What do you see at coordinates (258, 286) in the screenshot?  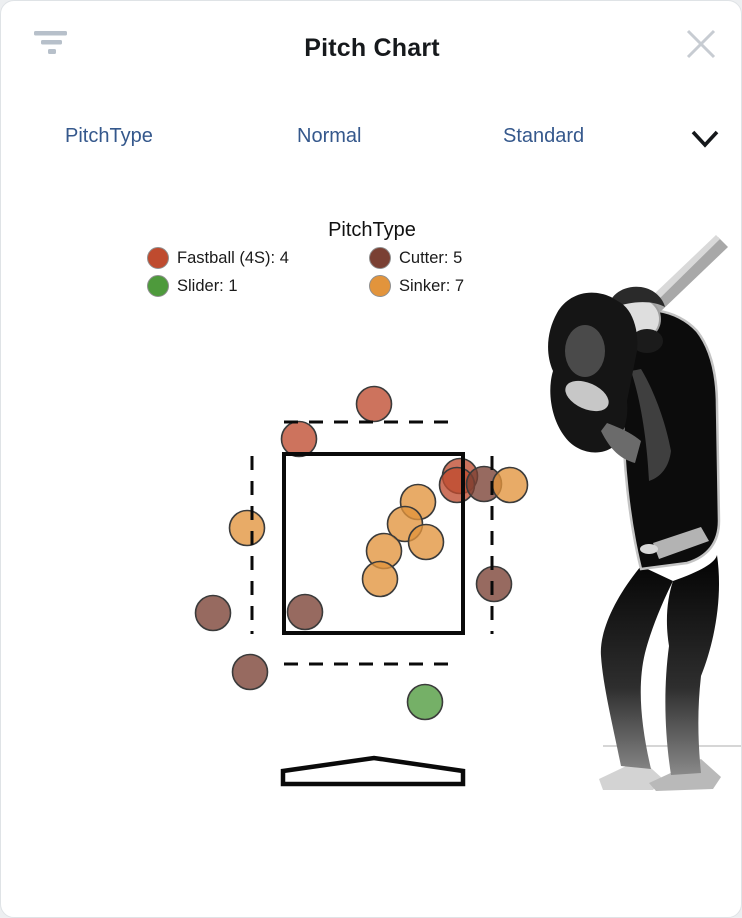 I see `legend-item-slider: Slider: 1` at bounding box center [258, 286].